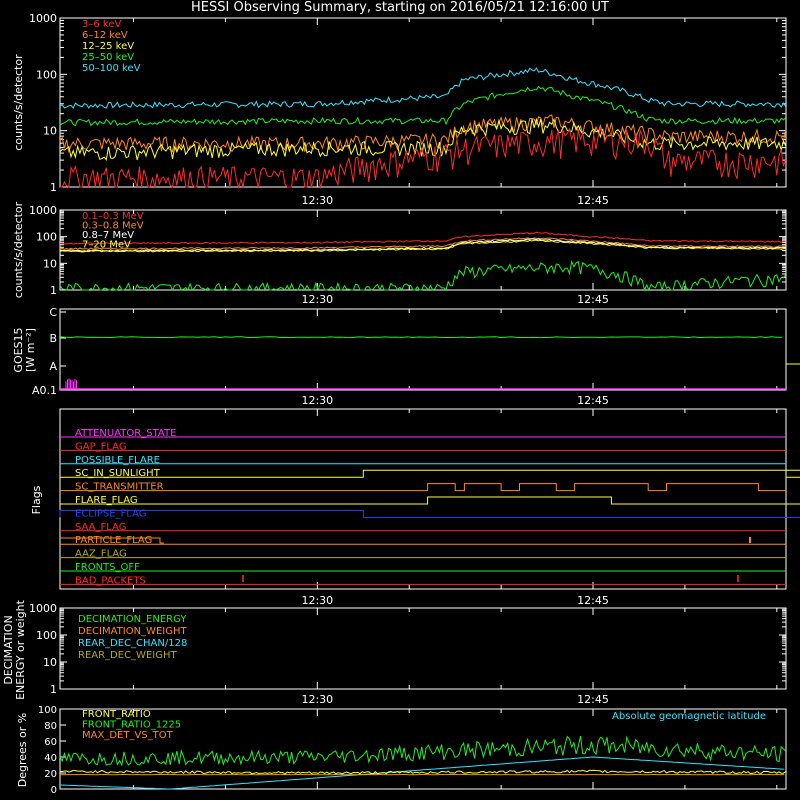 This screenshot has height=800, width=800. Describe the element at coordinates (46, 635) in the screenshot. I see `decimation-ytick-label: 100` at that location.